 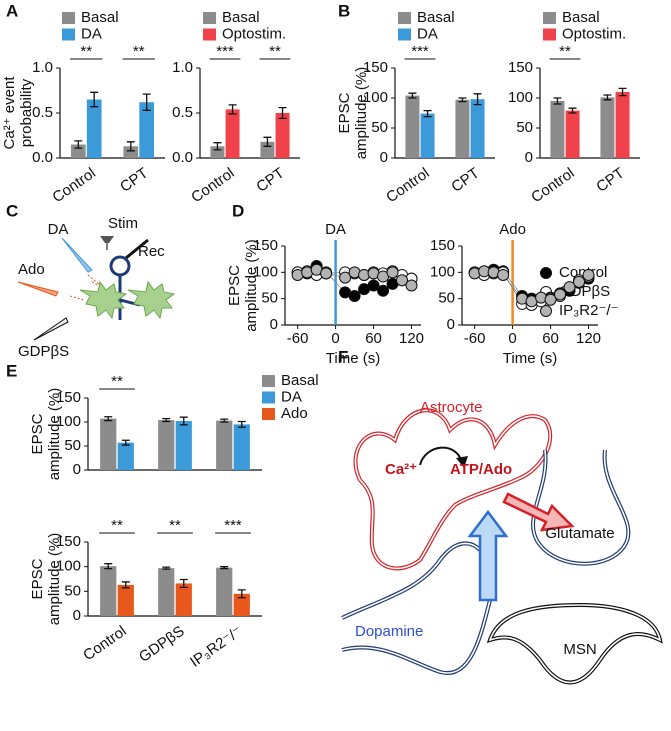 I want to click on x-tick-label: GDPβS, so click(x=162, y=644).